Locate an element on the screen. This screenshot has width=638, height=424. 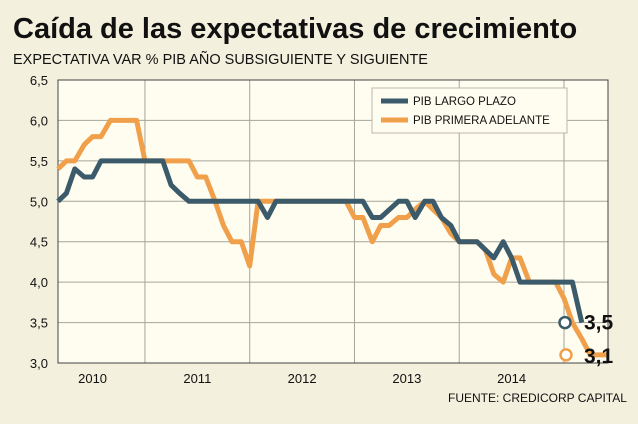
x-tick-label: 2011 is located at coordinates (197, 378).